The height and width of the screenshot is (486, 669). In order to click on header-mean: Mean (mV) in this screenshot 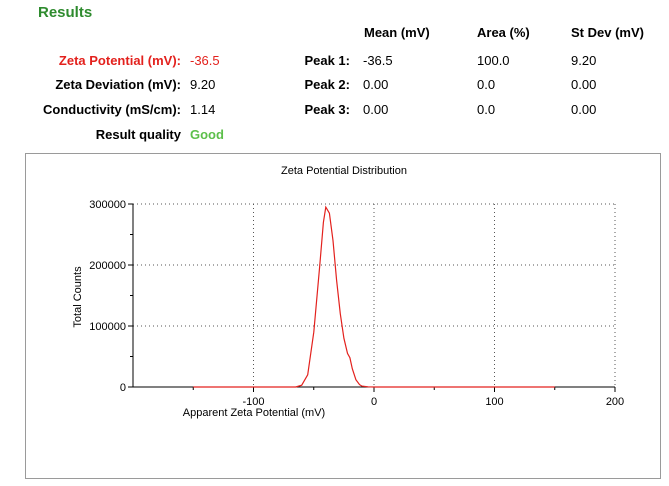, I will do `click(397, 32)`.